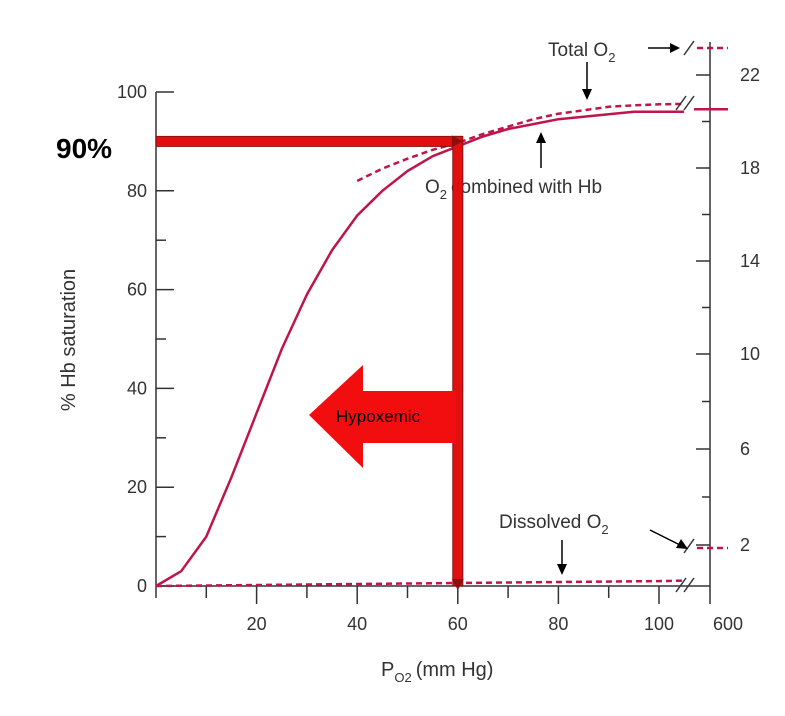  What do you see at coordinates (659, 624) in the screenshot?
I see `x-tick-label: 100` at bounding box center [659, 624].